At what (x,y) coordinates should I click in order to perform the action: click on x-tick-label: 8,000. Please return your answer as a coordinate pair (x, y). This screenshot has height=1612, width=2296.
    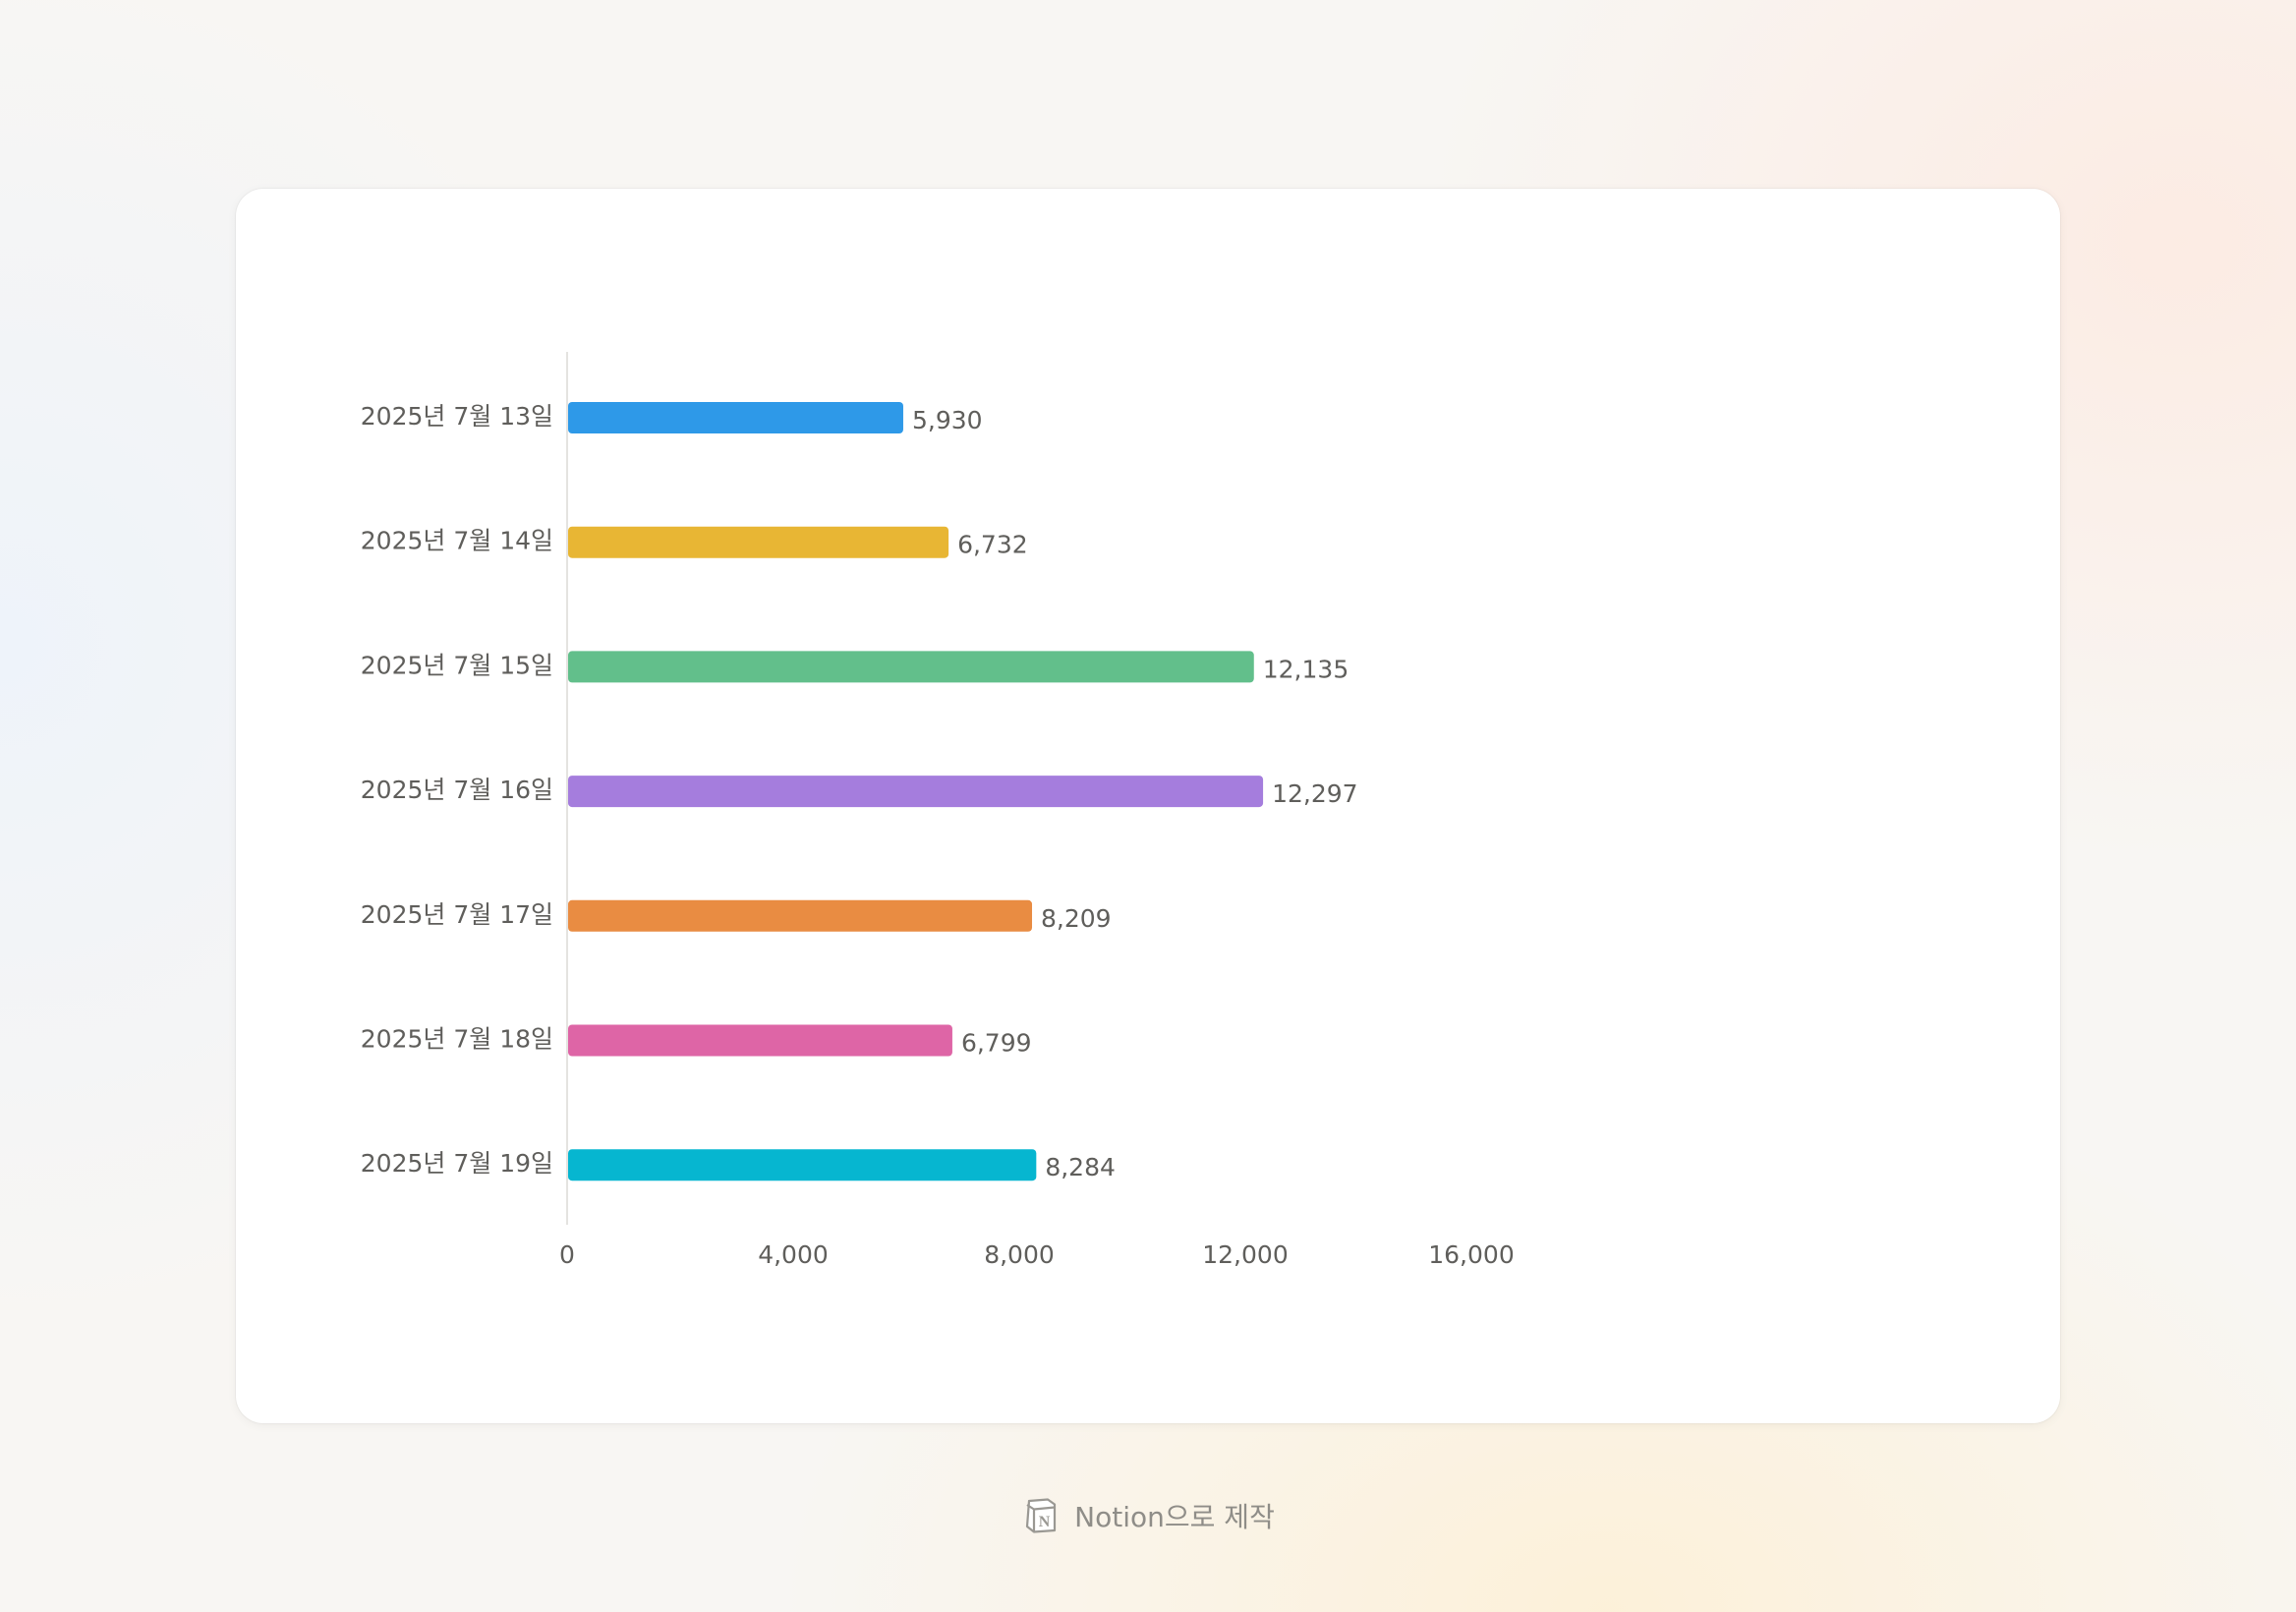
    Looking at the image, I should click on (1020, 1254).